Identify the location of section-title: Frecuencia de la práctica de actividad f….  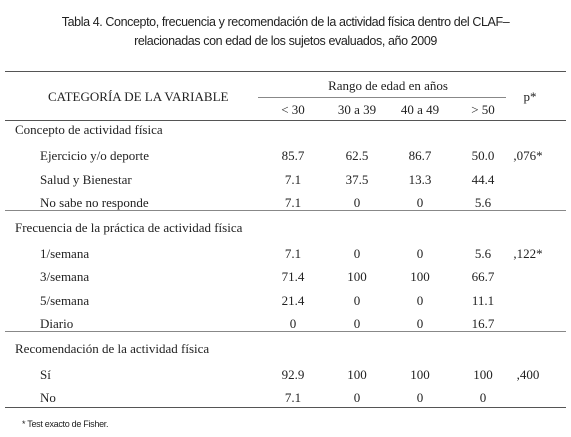
(129, 227).